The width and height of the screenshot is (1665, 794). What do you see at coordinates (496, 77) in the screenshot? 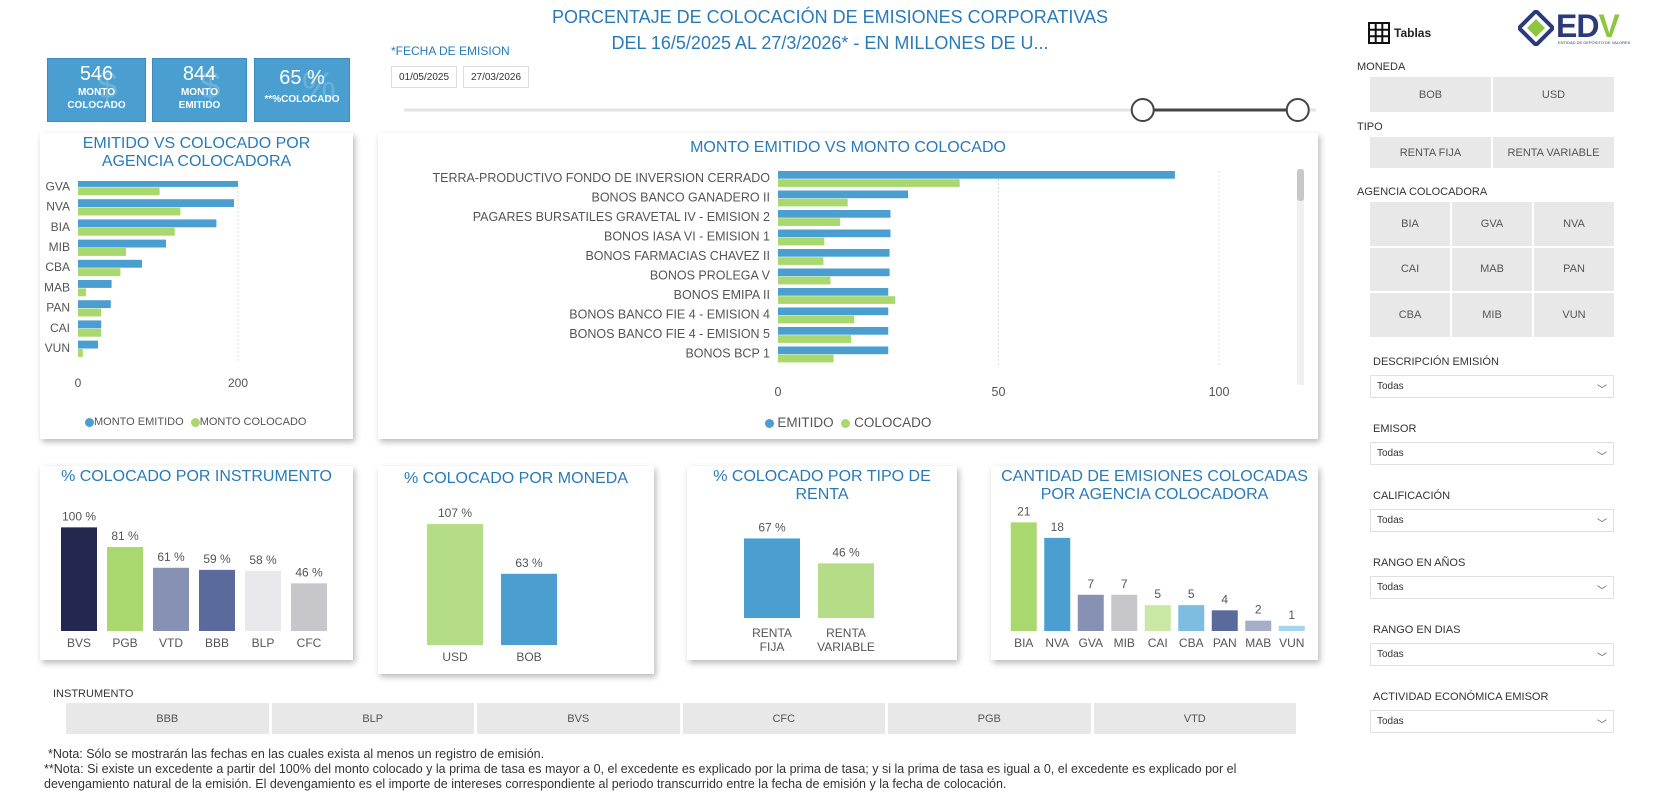
I see `date-end-input: 27/03/2026` at bounding box center [496, 77].